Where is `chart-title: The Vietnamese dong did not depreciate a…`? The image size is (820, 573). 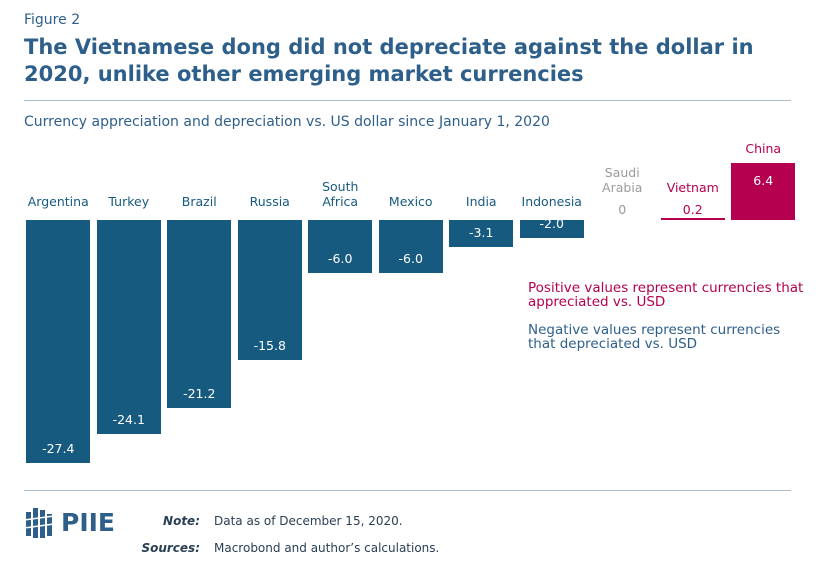
chart-title: The Vietnamese dong did not depreciate a… is located at coordinates (389, 60).